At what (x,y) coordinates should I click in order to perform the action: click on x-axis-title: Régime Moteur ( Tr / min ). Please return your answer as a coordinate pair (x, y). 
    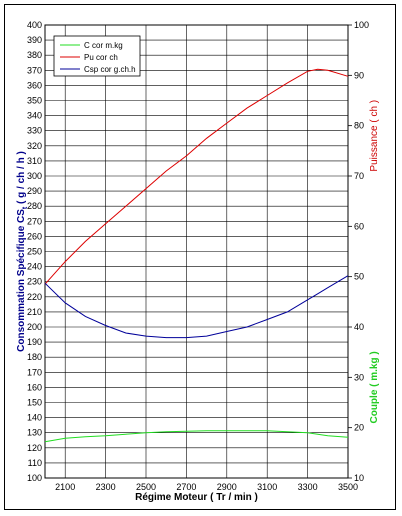
    Looking at the image, I should click on (196, 497).